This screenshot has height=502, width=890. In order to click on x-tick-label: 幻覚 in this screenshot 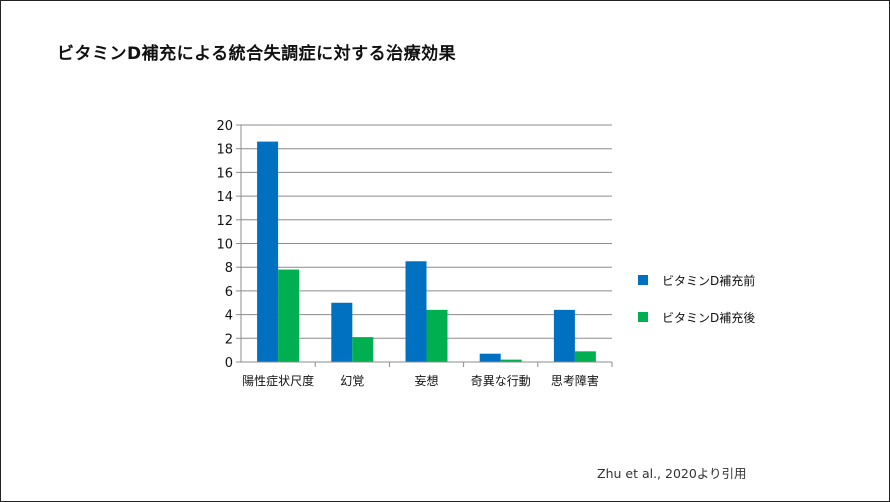, I will do `click(352, 381)`.